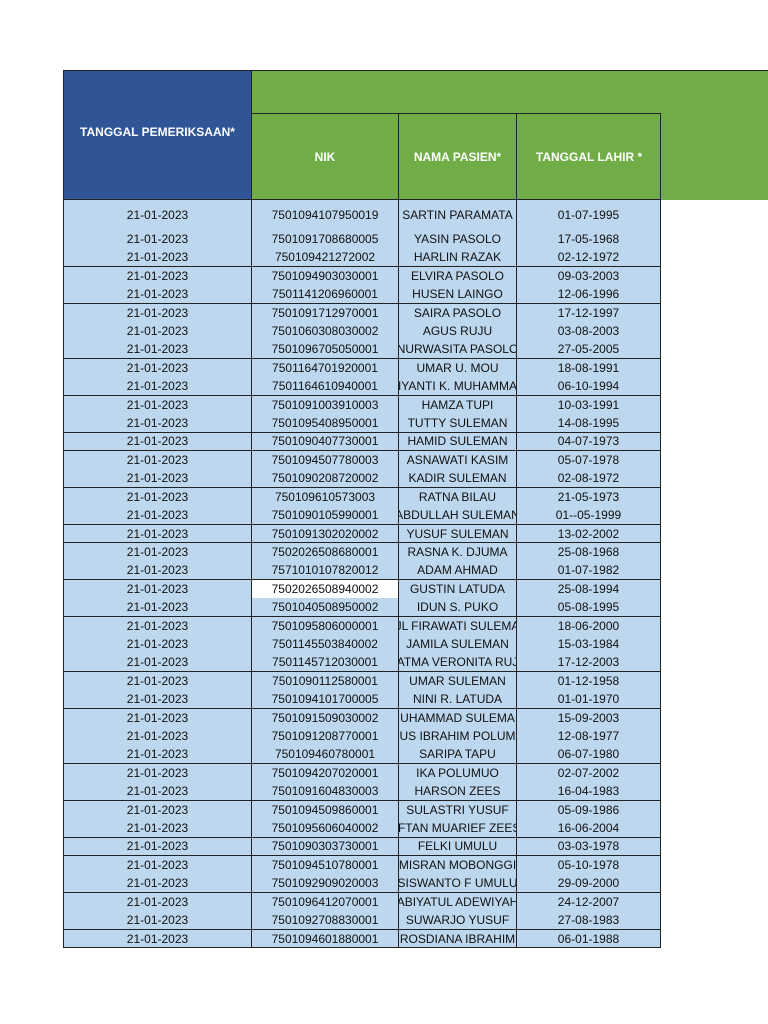  I want to click on birth-date-cell: 21-05-1973, so click(589, 497).